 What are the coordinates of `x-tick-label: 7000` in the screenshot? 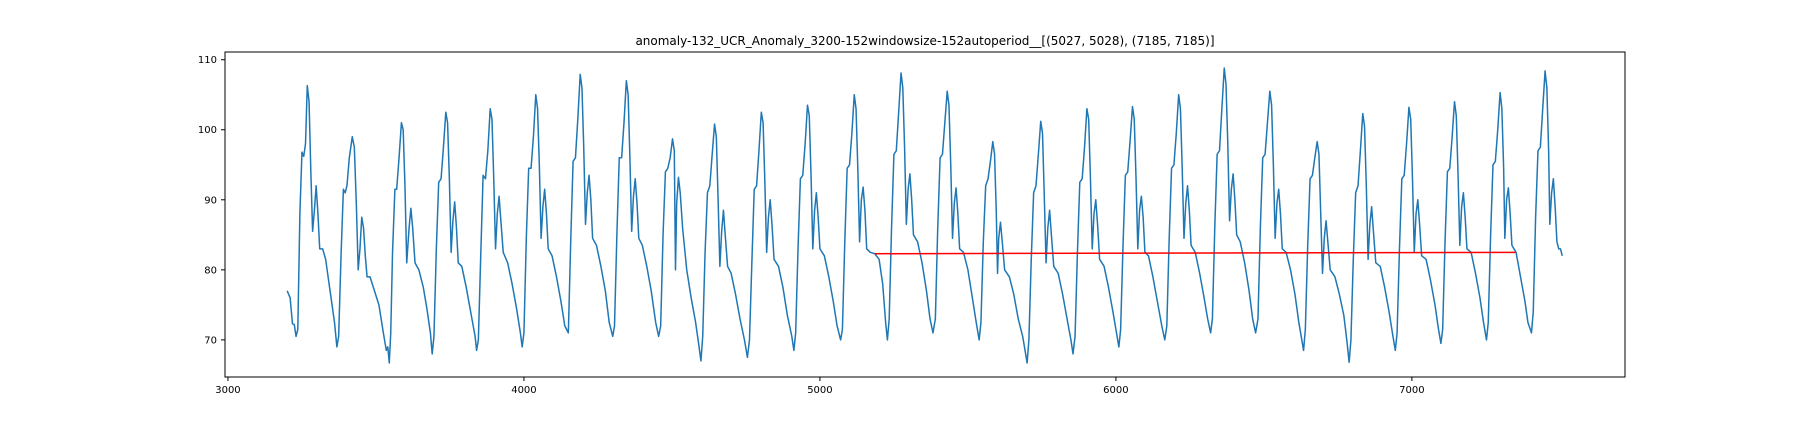 It's located at (1411, 390).